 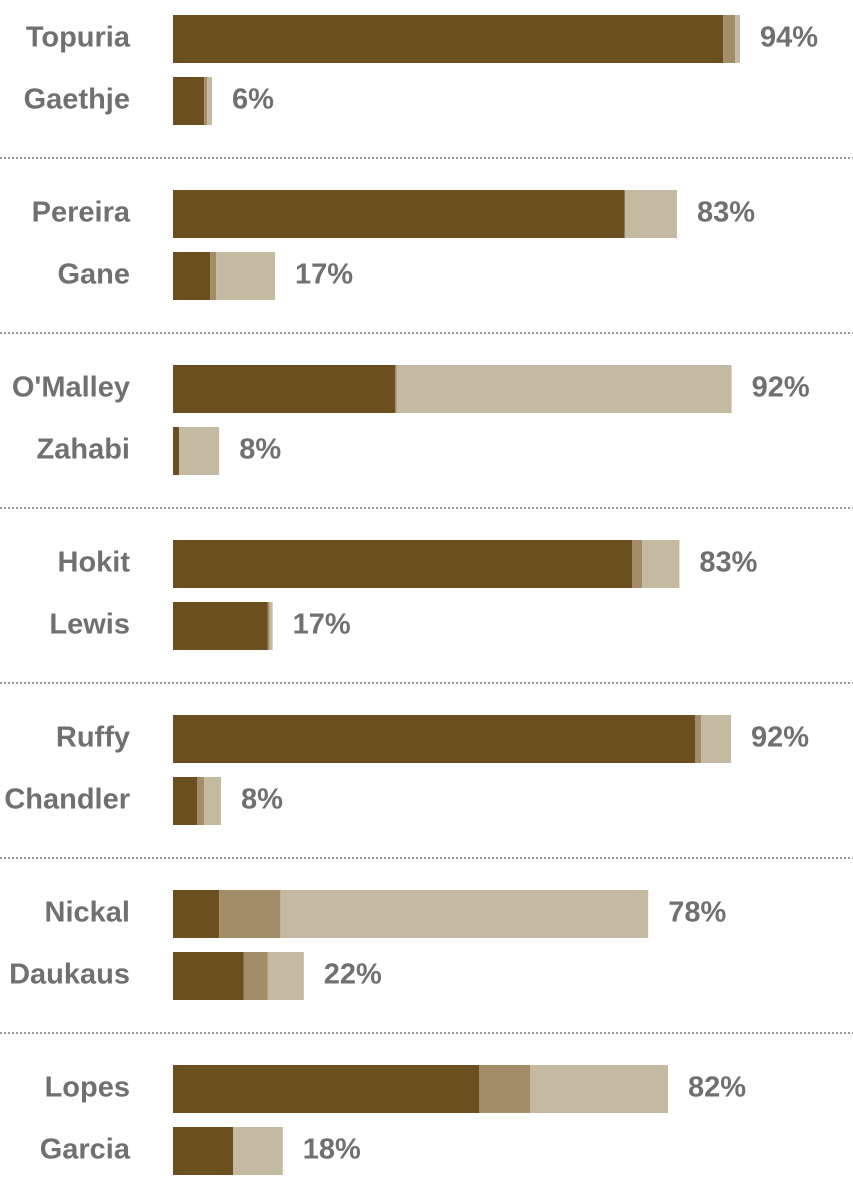 What do you see at coordinates (89, 625) in the screenshot?
I see `category-label: Lewis` at bounding box center [89, 625].